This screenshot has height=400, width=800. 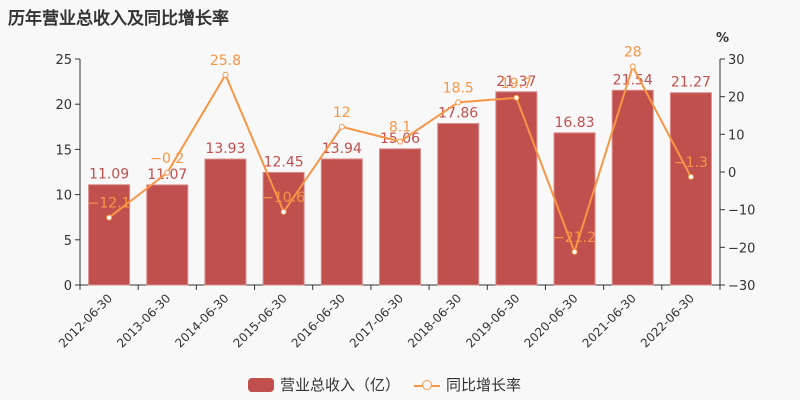 What do you see at coordinates (732, 173) in the screenshot?
I see `right-axis-tick-label: 0` at bounding box center [732, 173].